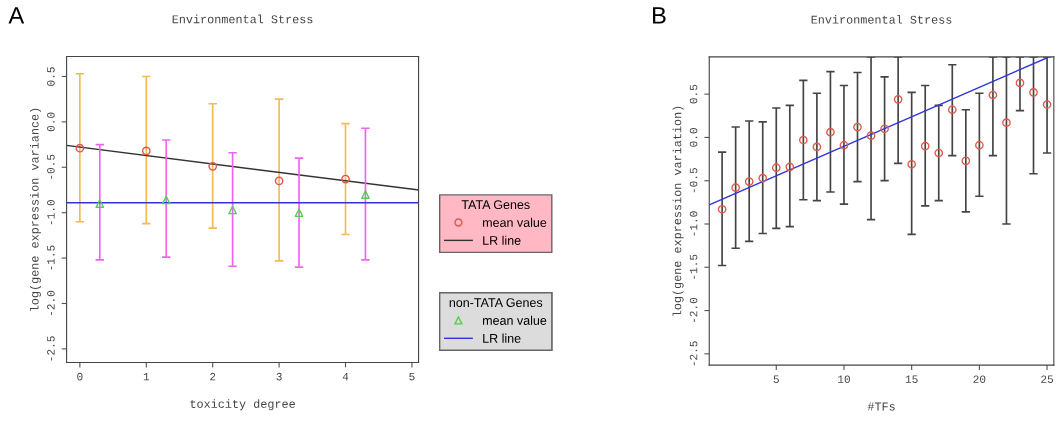 The image size is (1057, 428). Describe the element at coordinates (911, 379) in the screenshot. I see `x-tick-label: 15` at that location.